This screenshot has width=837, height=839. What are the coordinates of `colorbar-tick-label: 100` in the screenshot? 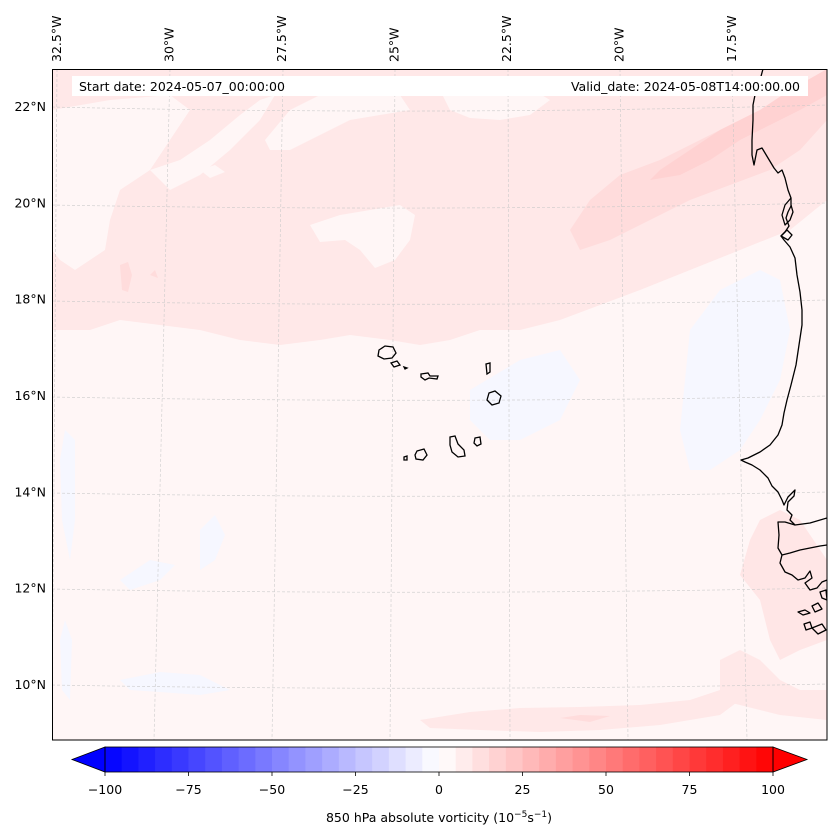 It's located at (773, 789).